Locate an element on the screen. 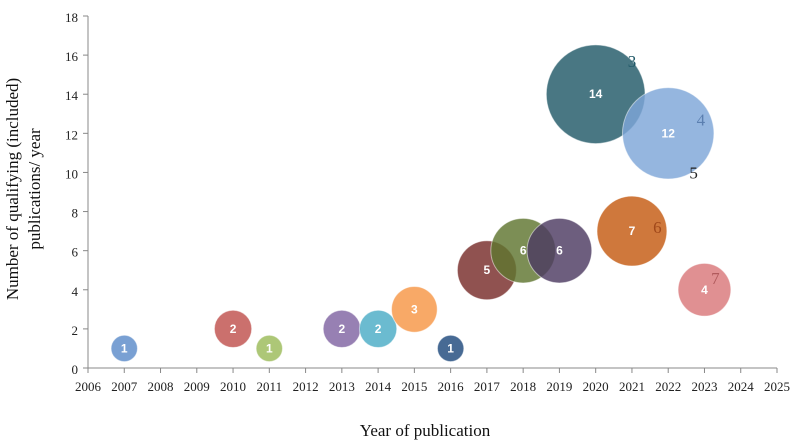  x-tick-label: 2024 is located at coordinates (741, 386).